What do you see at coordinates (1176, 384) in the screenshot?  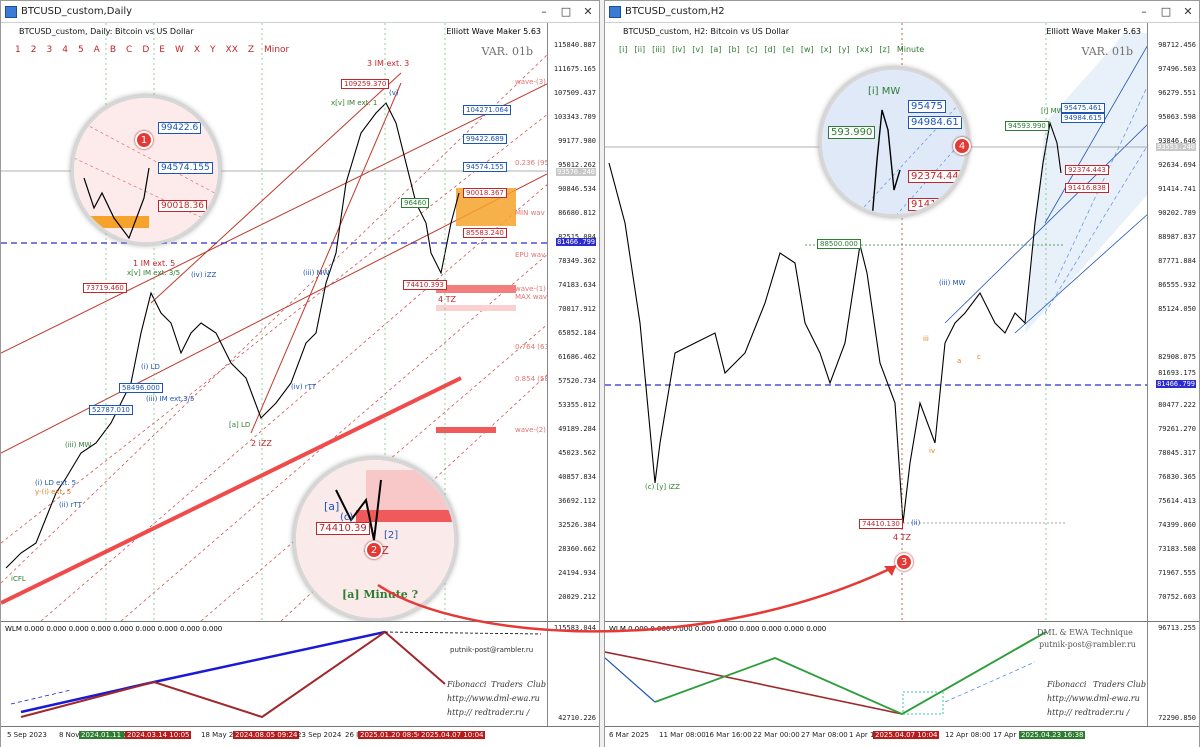 I see `level-price-tag: 81466.799` at bounding box center [1176, 384].